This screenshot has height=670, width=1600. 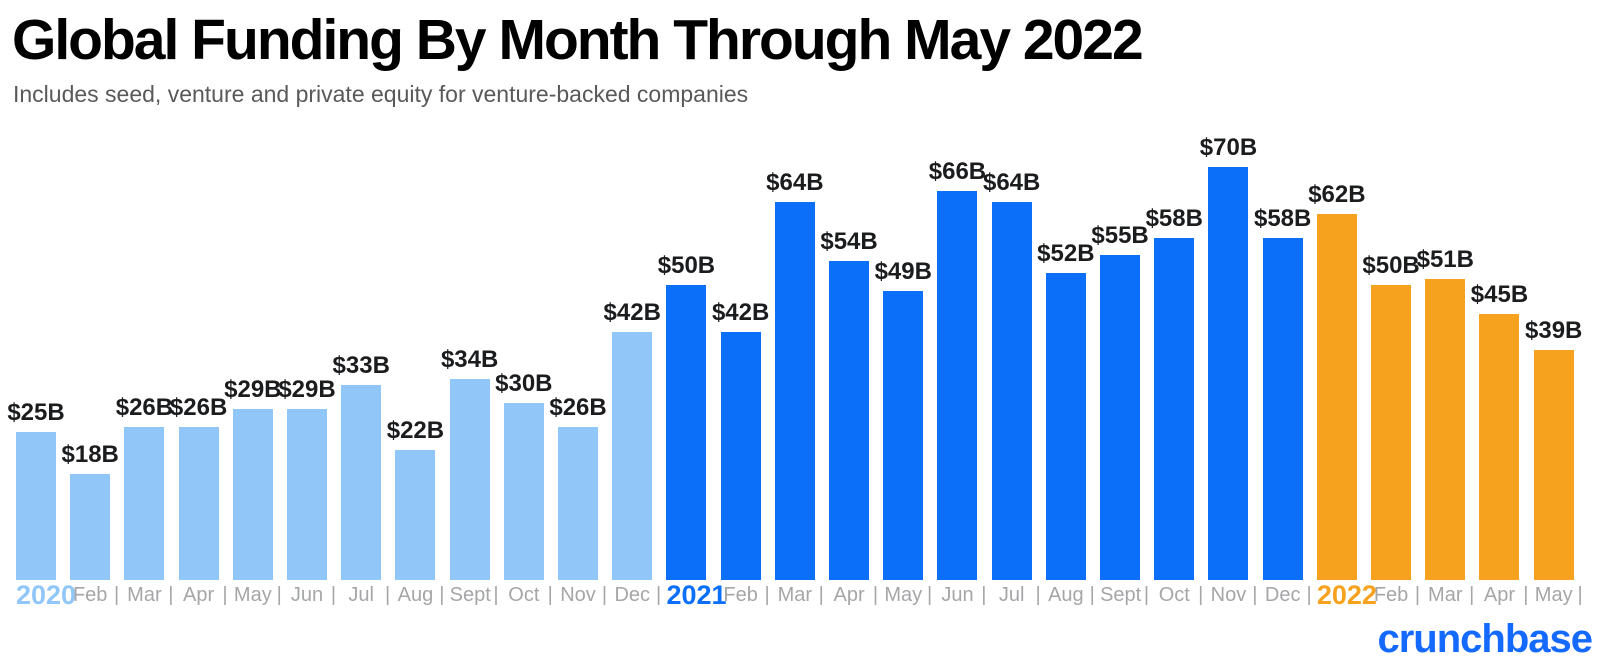 I want to click on bar-column: $42B Dec |, so click(x=633, y=370).